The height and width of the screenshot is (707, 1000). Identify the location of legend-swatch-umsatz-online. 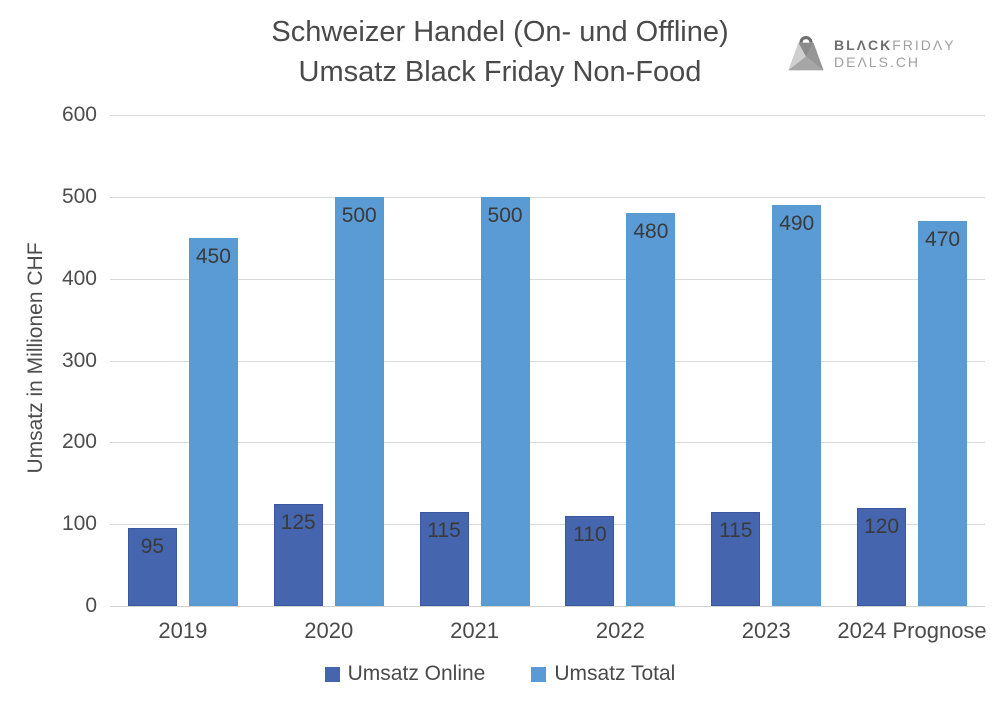
(332, 674).